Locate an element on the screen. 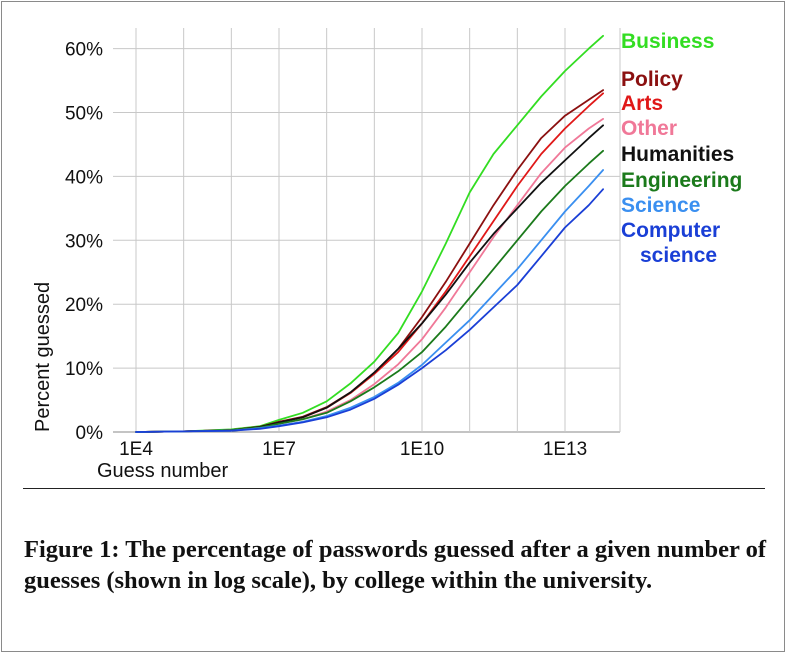  legend-label: Humanities is located at coordinates (677, 154).